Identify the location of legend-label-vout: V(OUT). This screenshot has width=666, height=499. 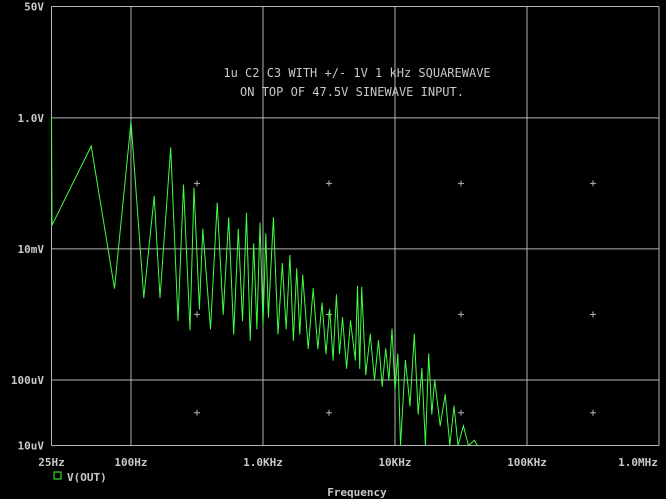
(87, 477).